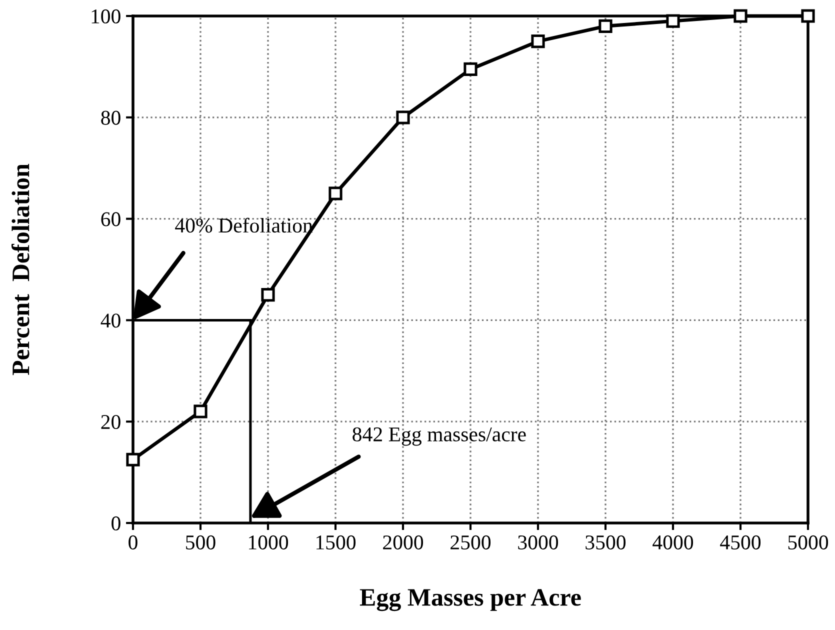 Image resolution: width=835 pixels, height=630 pixels. What do you see at coordinates (336, 542) in the screenshot?
I see `x-tick-label: 1500` at bounding box center [336, 542].